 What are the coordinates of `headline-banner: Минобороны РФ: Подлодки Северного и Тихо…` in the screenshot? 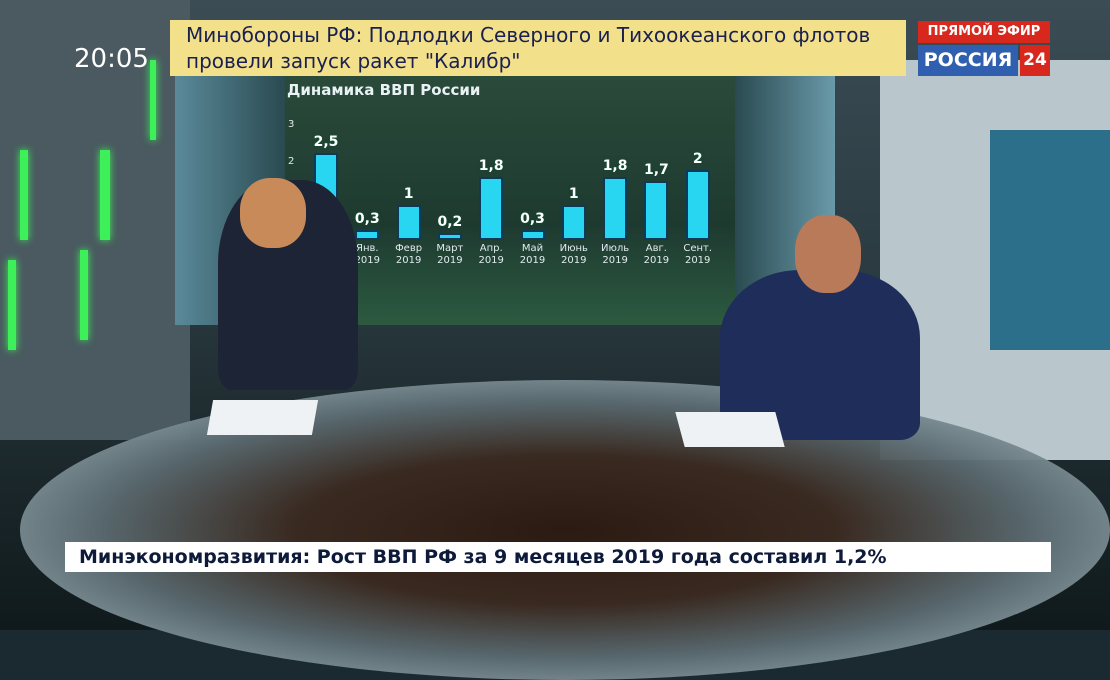 It's located at (538, 48).